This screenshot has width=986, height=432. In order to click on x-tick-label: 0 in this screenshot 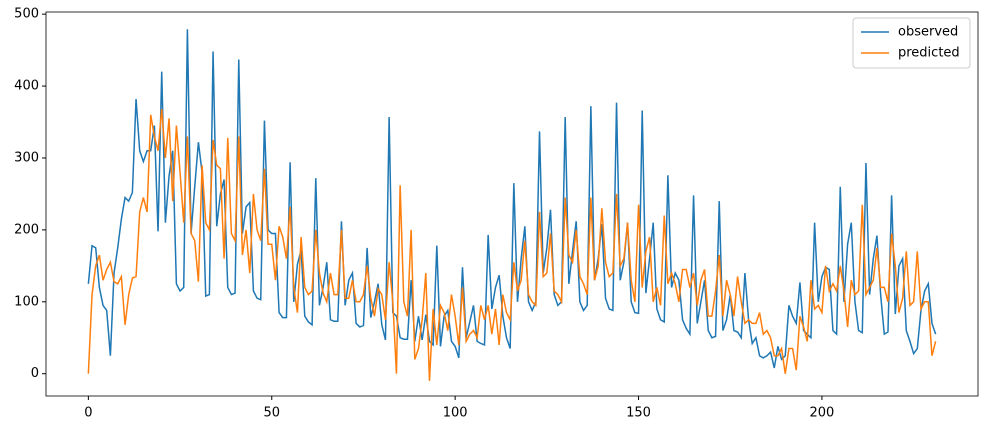, I will do `click(88, 413)`.